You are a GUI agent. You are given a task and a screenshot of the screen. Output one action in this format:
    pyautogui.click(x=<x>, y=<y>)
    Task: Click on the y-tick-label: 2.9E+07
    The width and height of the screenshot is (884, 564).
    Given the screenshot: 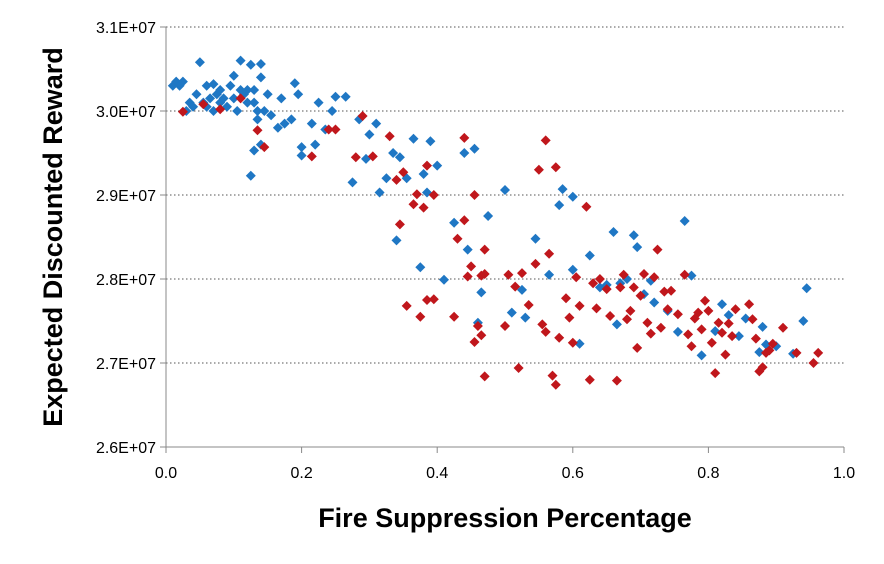 What is the action you would take?
    pyautogui.click(x=126, y=196)
    